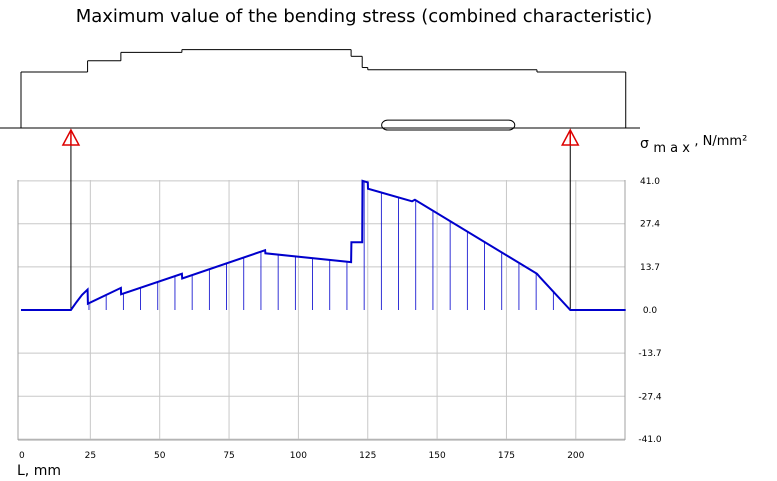  I want to click on x-tick-label: 0, so click(22, 456).